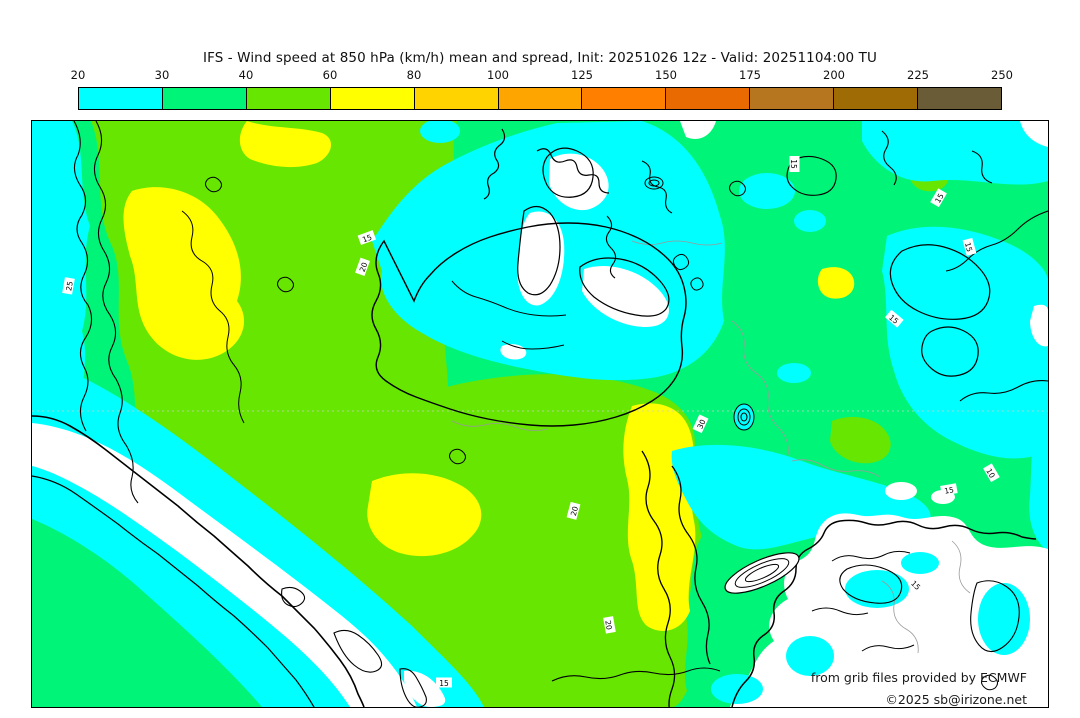 The width and height of the screenshot is (1080, 718). I want to click on fill-below20-spot, so click(901, 491).